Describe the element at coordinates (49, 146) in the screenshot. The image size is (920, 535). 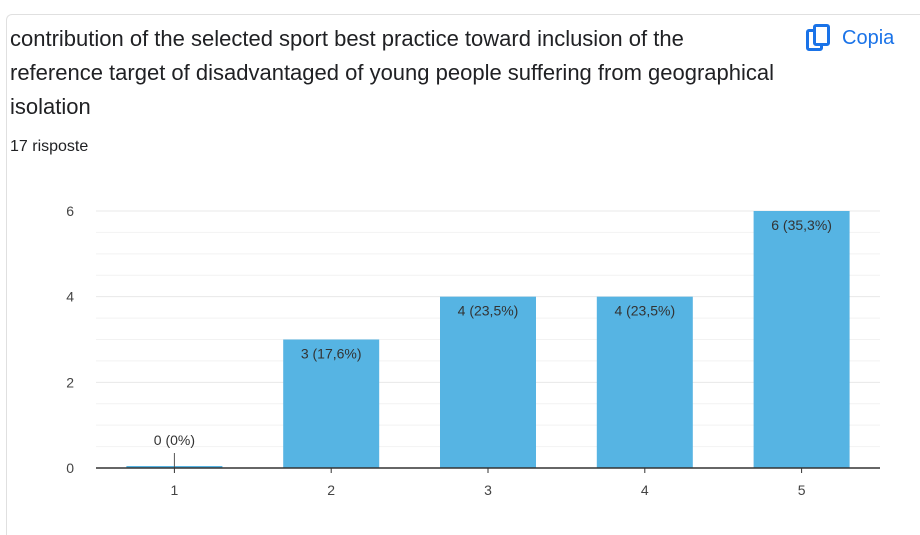
I see `response-count: 17 risposte` at that location.